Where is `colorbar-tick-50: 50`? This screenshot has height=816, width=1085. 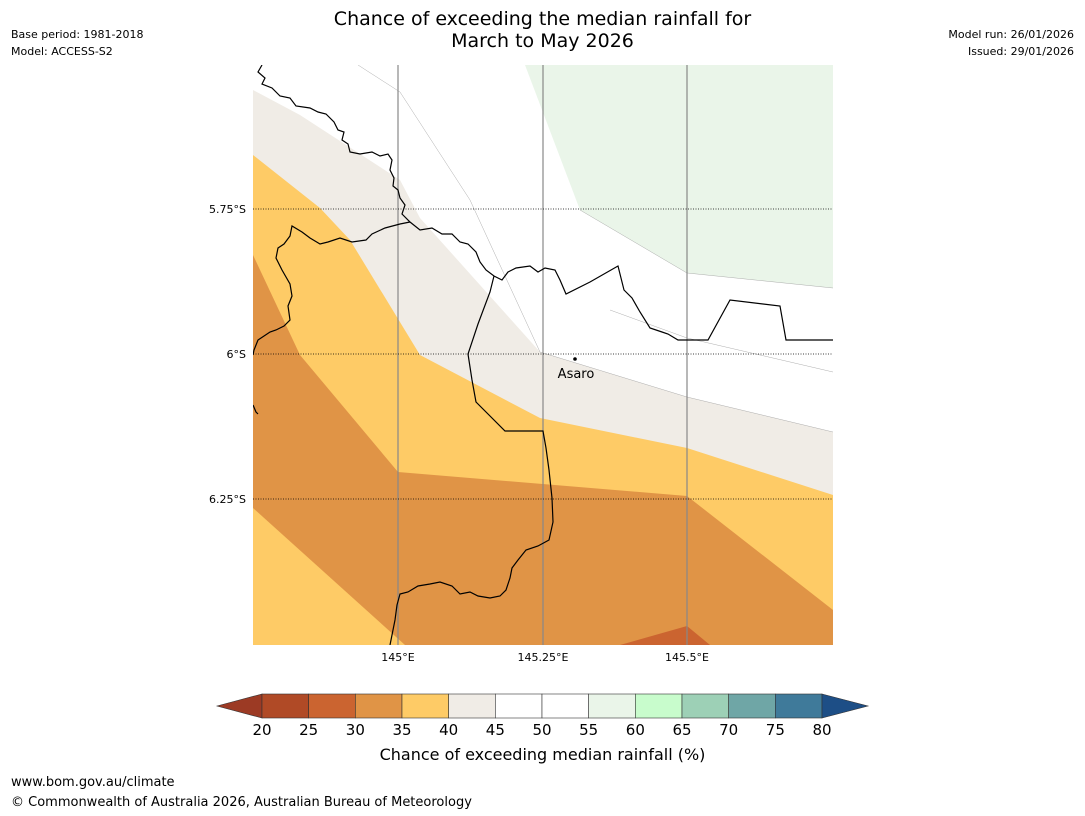 colorbar-tick-50: 50 is located at coordinates (541, 730).